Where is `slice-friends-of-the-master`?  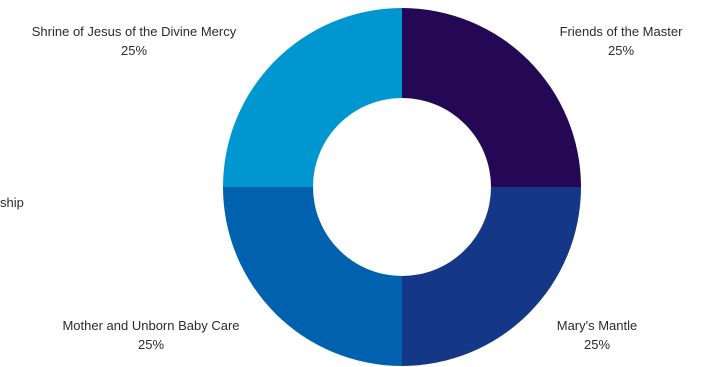 slice-friends-of-the-master is located at coordinates (491, 97).